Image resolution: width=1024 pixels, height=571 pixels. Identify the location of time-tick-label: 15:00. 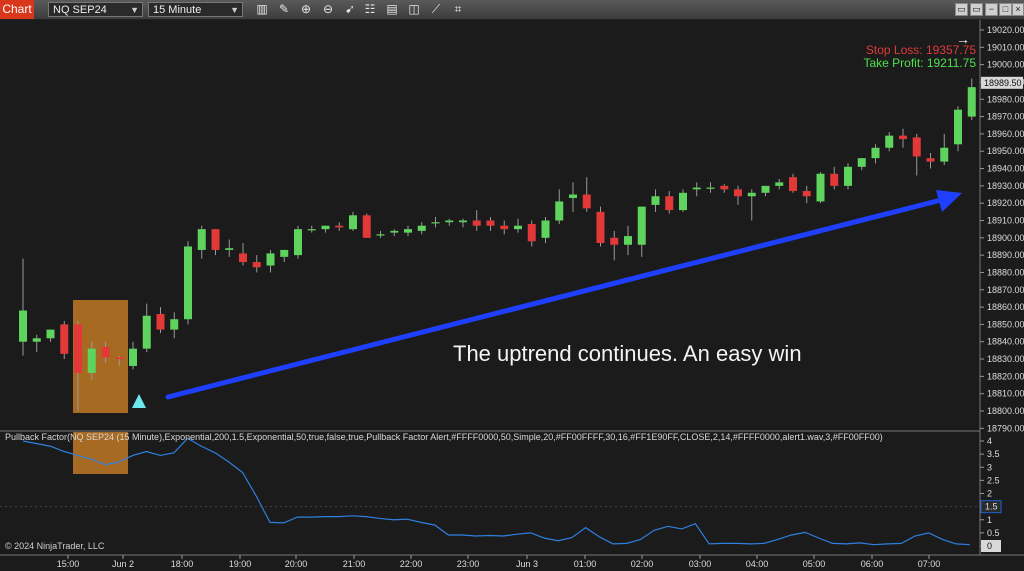
(68, 564).